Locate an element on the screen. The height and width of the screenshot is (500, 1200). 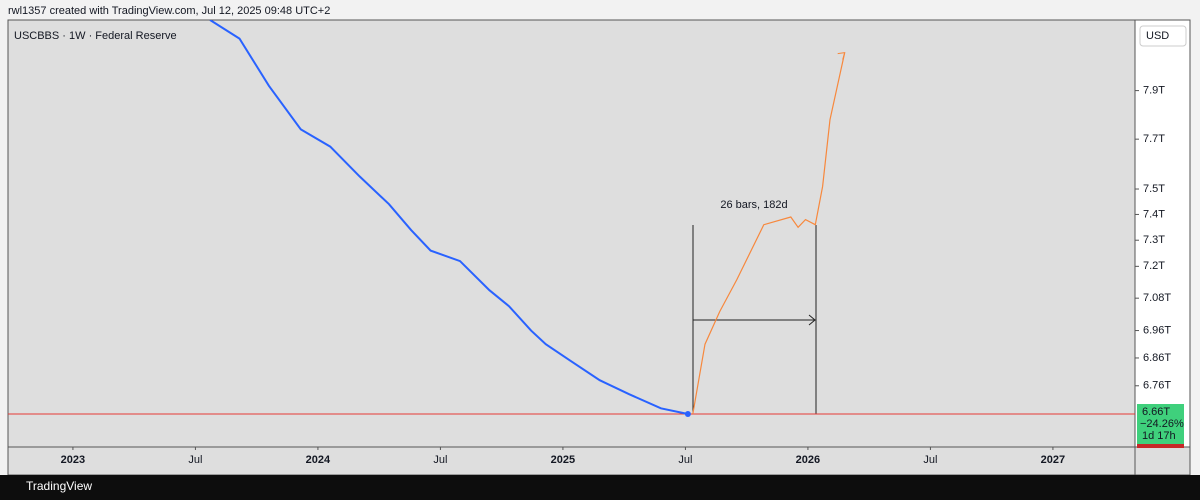
price-scale is located at coordinates (1162, 233).